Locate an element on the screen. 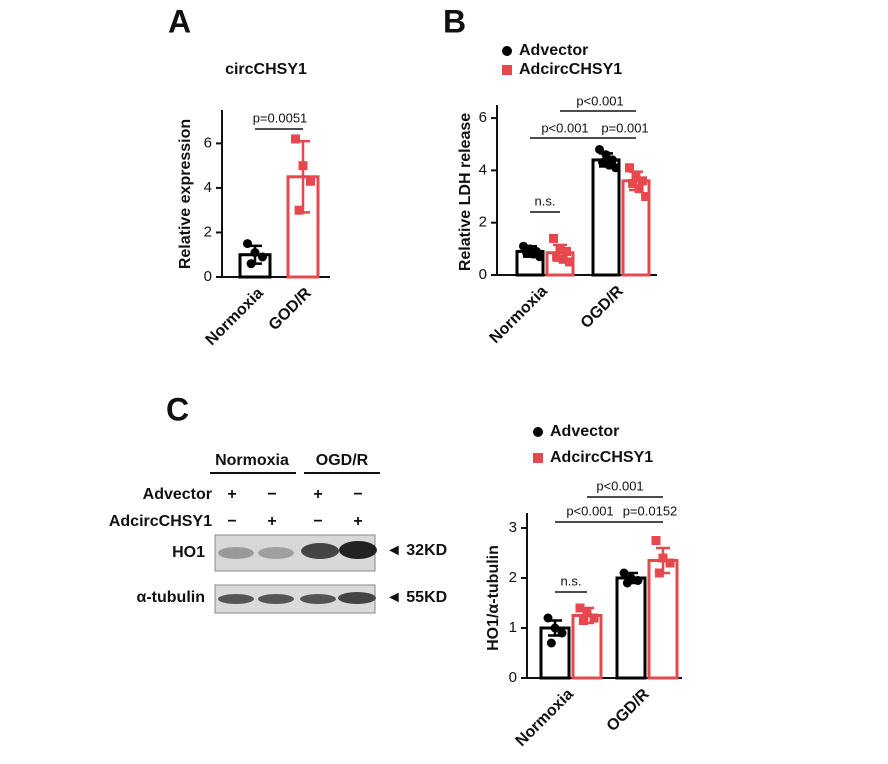 The image size is (888, 764). panel-letter: B is located at coordinates (454, 21).